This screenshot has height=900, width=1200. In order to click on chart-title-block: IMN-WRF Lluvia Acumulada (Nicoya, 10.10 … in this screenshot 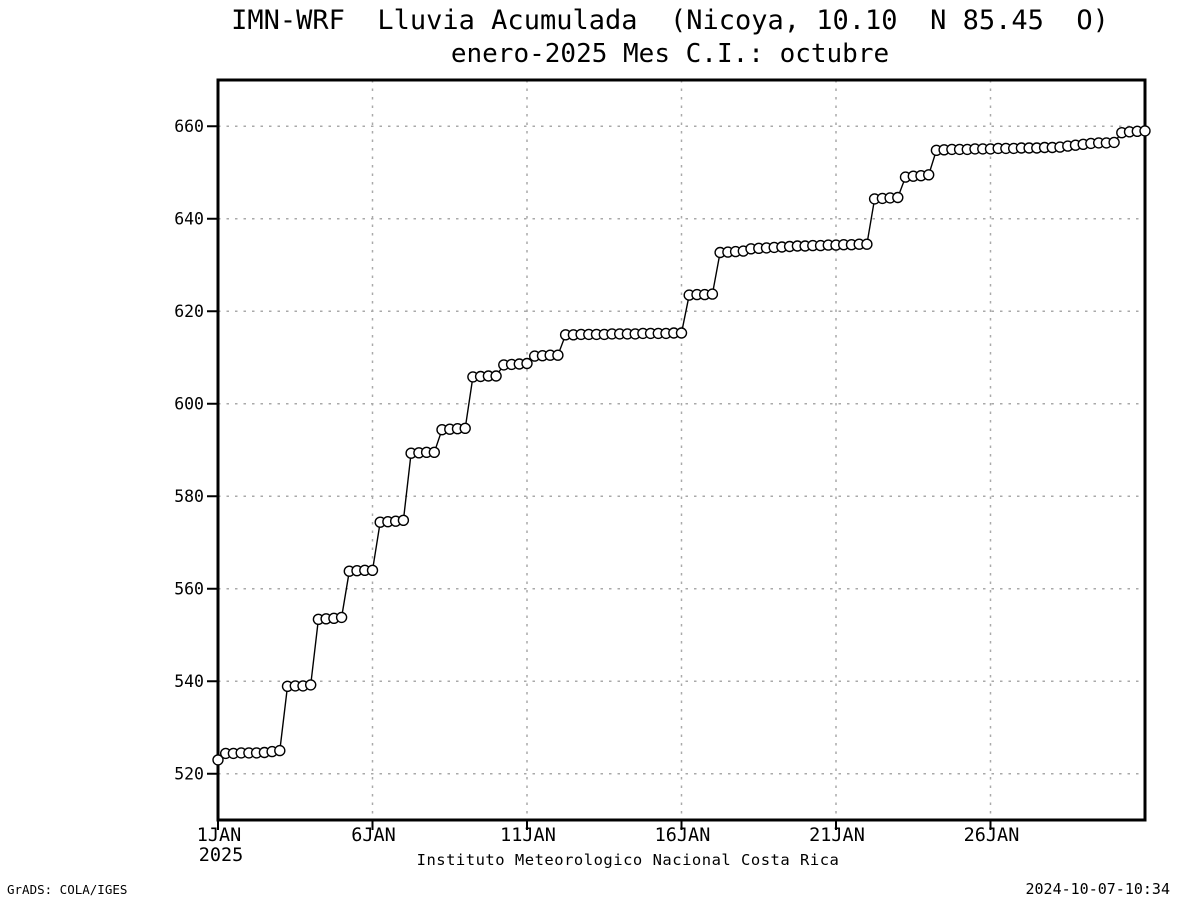, I will do `click(670, 37)`.